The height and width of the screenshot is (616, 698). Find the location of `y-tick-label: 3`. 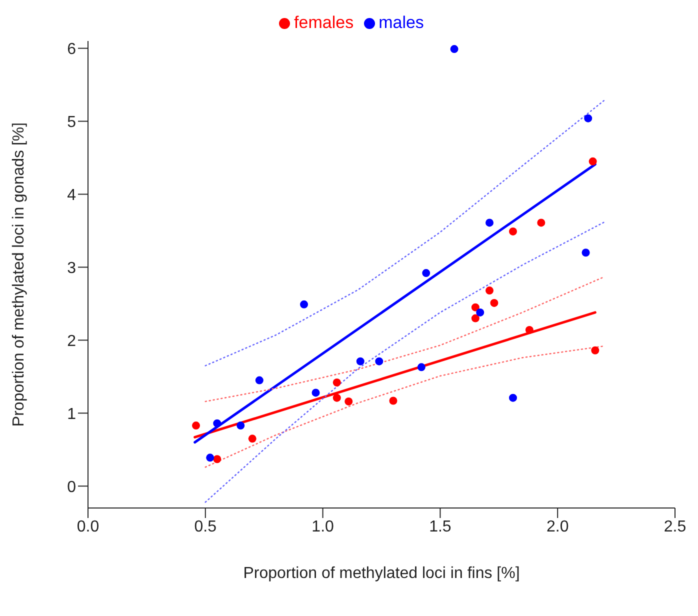

y-tick-label: 3 is located at coordinates (71, 268).